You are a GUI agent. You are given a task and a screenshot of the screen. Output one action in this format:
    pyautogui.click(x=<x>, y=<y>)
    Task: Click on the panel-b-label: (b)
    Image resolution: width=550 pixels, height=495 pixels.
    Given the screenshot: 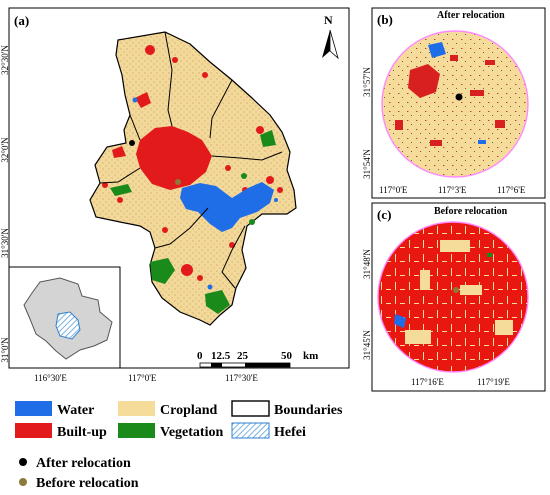 What is the action you would take?
    pyautogui.click(x=385, y=19)
    